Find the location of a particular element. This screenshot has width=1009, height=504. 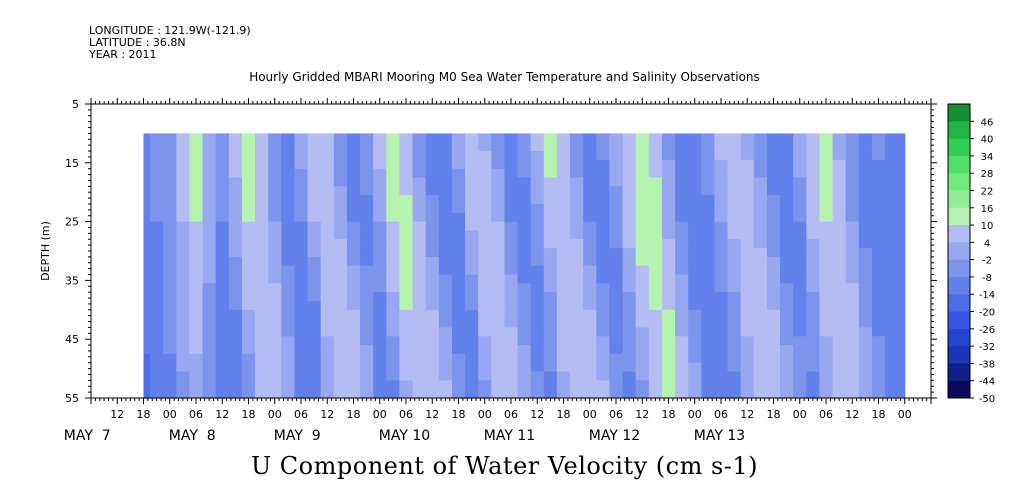

x-tick-label: 00 is located at coordinates (170, 414).